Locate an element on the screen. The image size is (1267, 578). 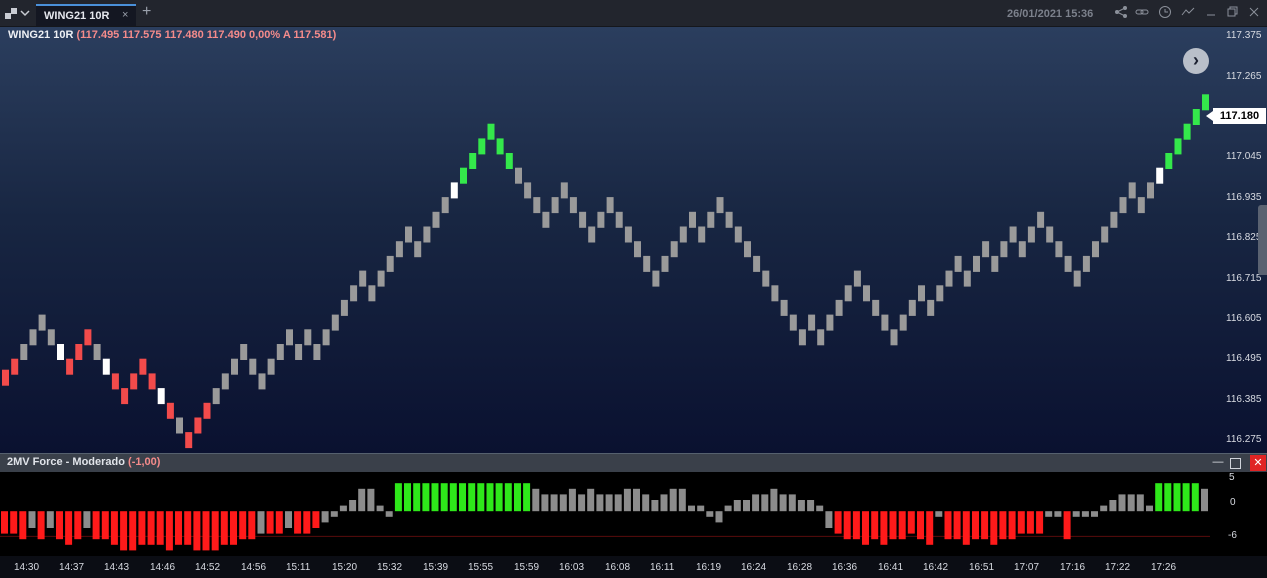
clock-icon is located at coordinates (1165, 12).